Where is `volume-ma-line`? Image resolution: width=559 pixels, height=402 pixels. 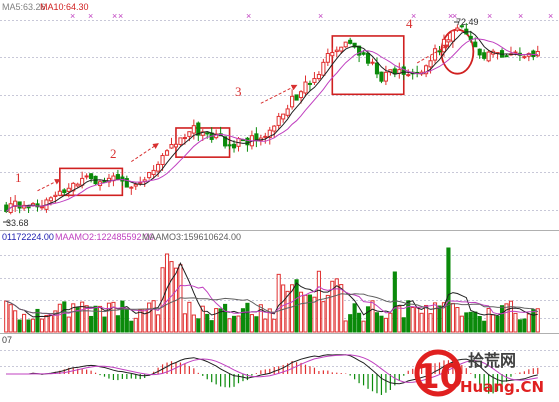
volume-ma-line is located at coordinates (272, 304).